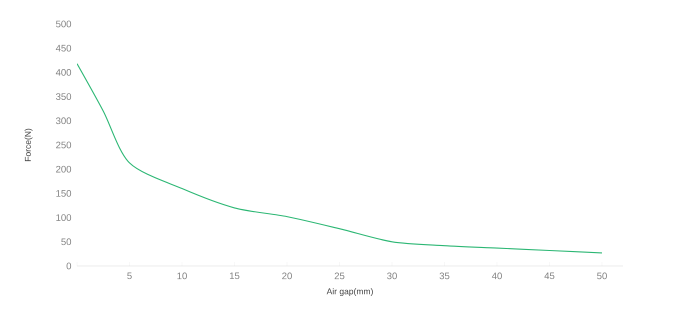  Describe the element at coordinates (349, 292) in the screenshot. I see `x-axis-title: Air gap(mm)` at that location.